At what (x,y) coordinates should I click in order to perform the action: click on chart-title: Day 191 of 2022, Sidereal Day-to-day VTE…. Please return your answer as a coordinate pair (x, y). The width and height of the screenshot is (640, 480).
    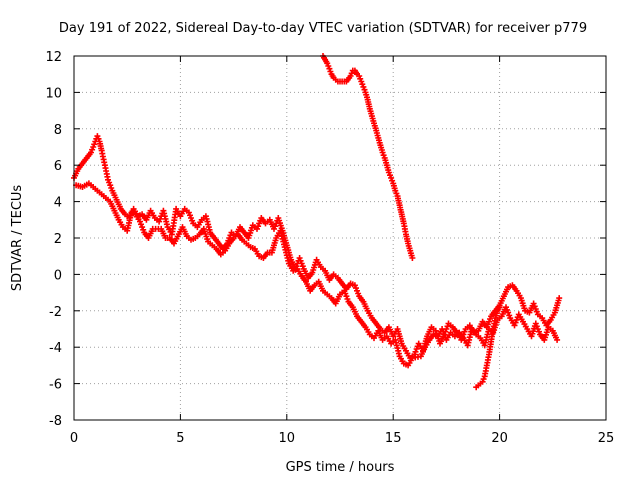
    Looking at the image, I should click on (323, 28).